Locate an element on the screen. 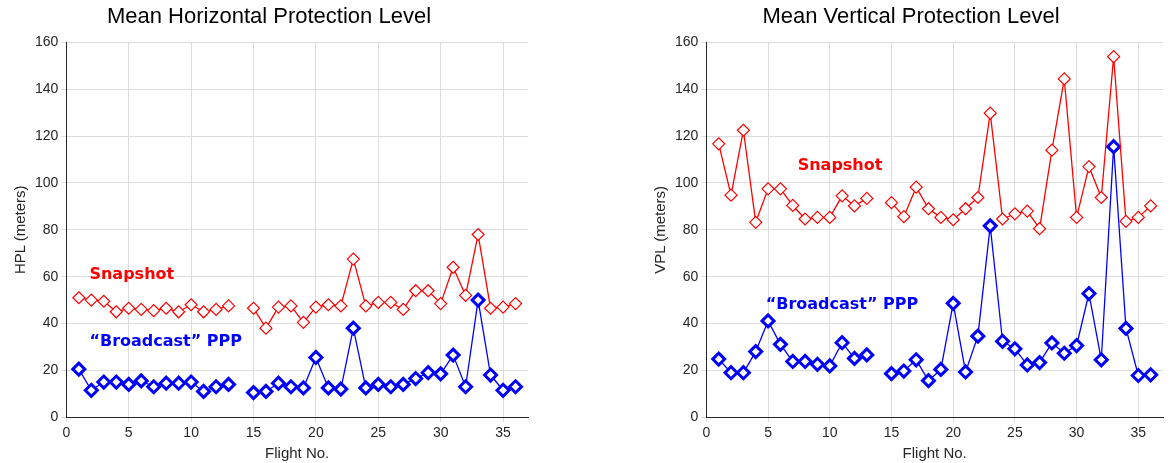 The image size is (1172, 463). x-tick-label: 0 is located at coordinates (66, 432).